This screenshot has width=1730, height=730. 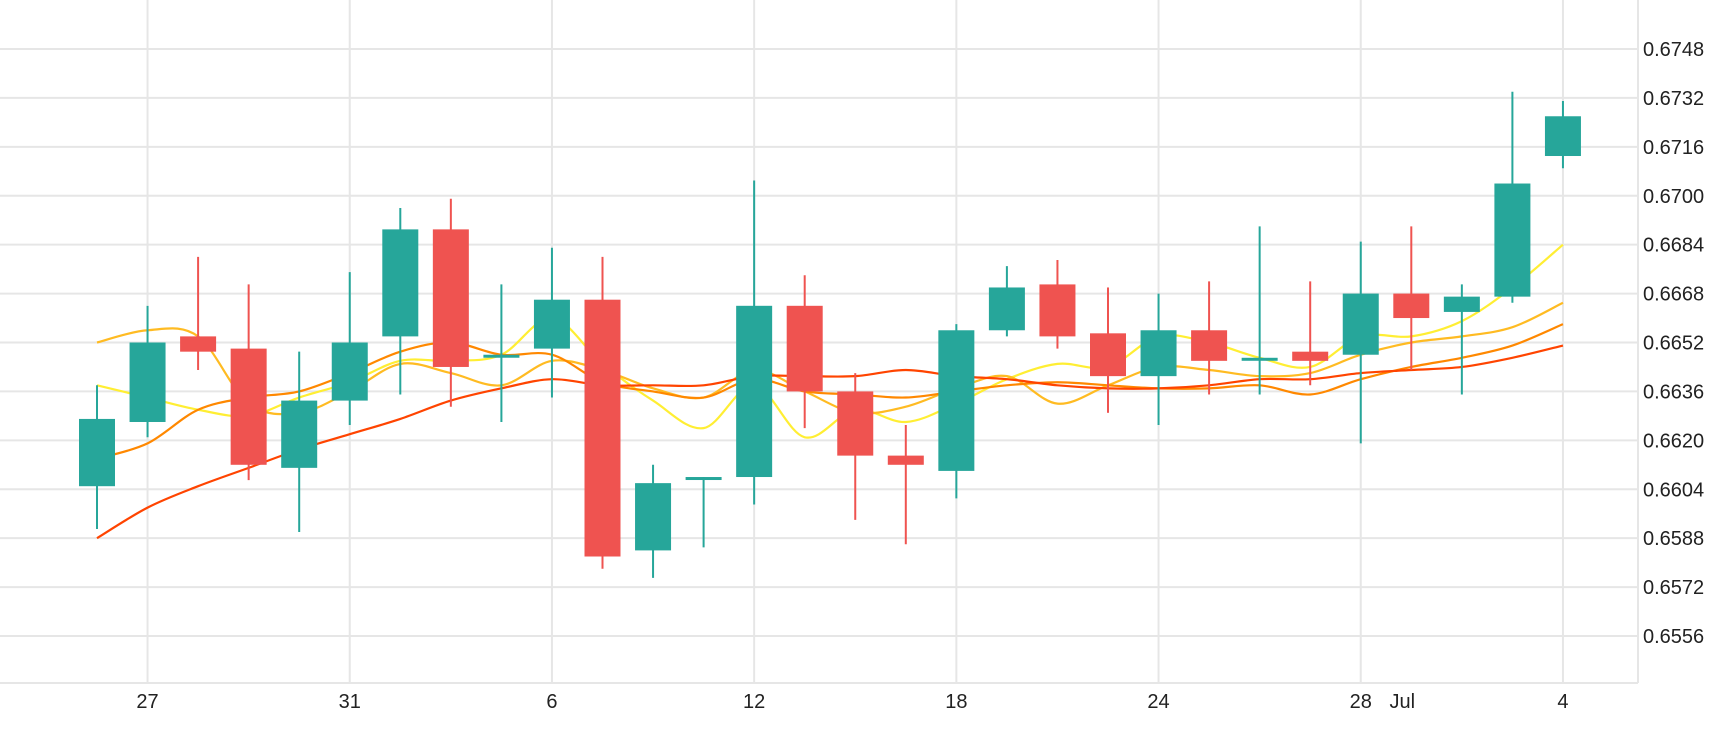 I want to click on y-tick-label: 0.6636, so click(x=1673, y=392).